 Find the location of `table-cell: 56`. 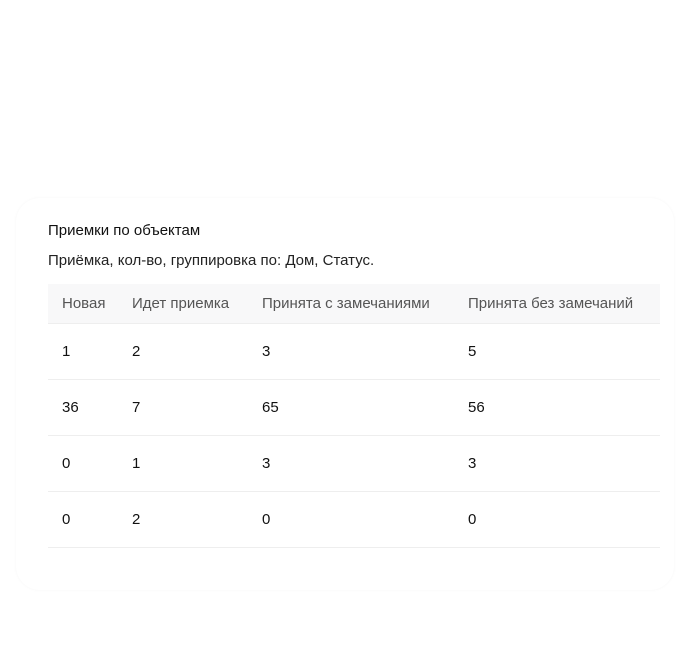

table-cell: 56 is located at coordinates (557, 407).